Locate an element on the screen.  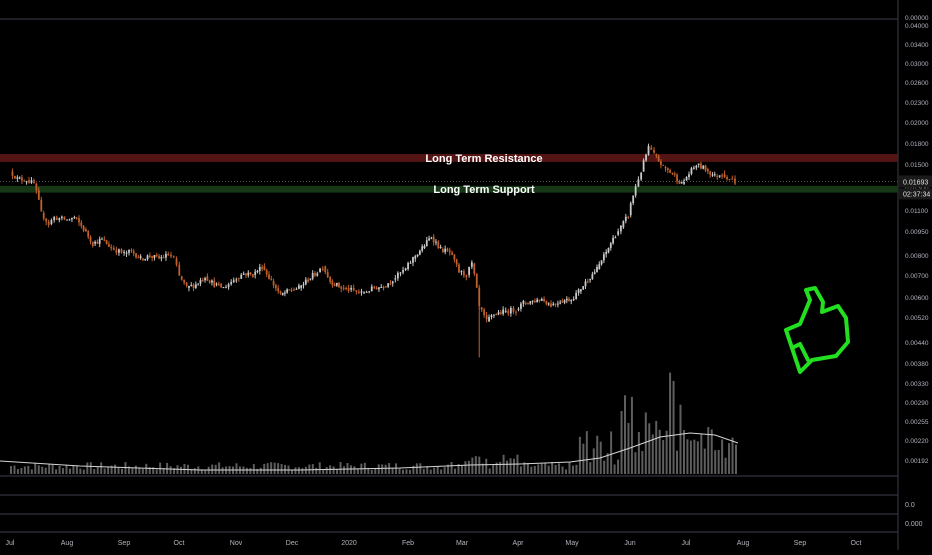
price-tick-label: 0.03400 is located at coordinates (917, 45).